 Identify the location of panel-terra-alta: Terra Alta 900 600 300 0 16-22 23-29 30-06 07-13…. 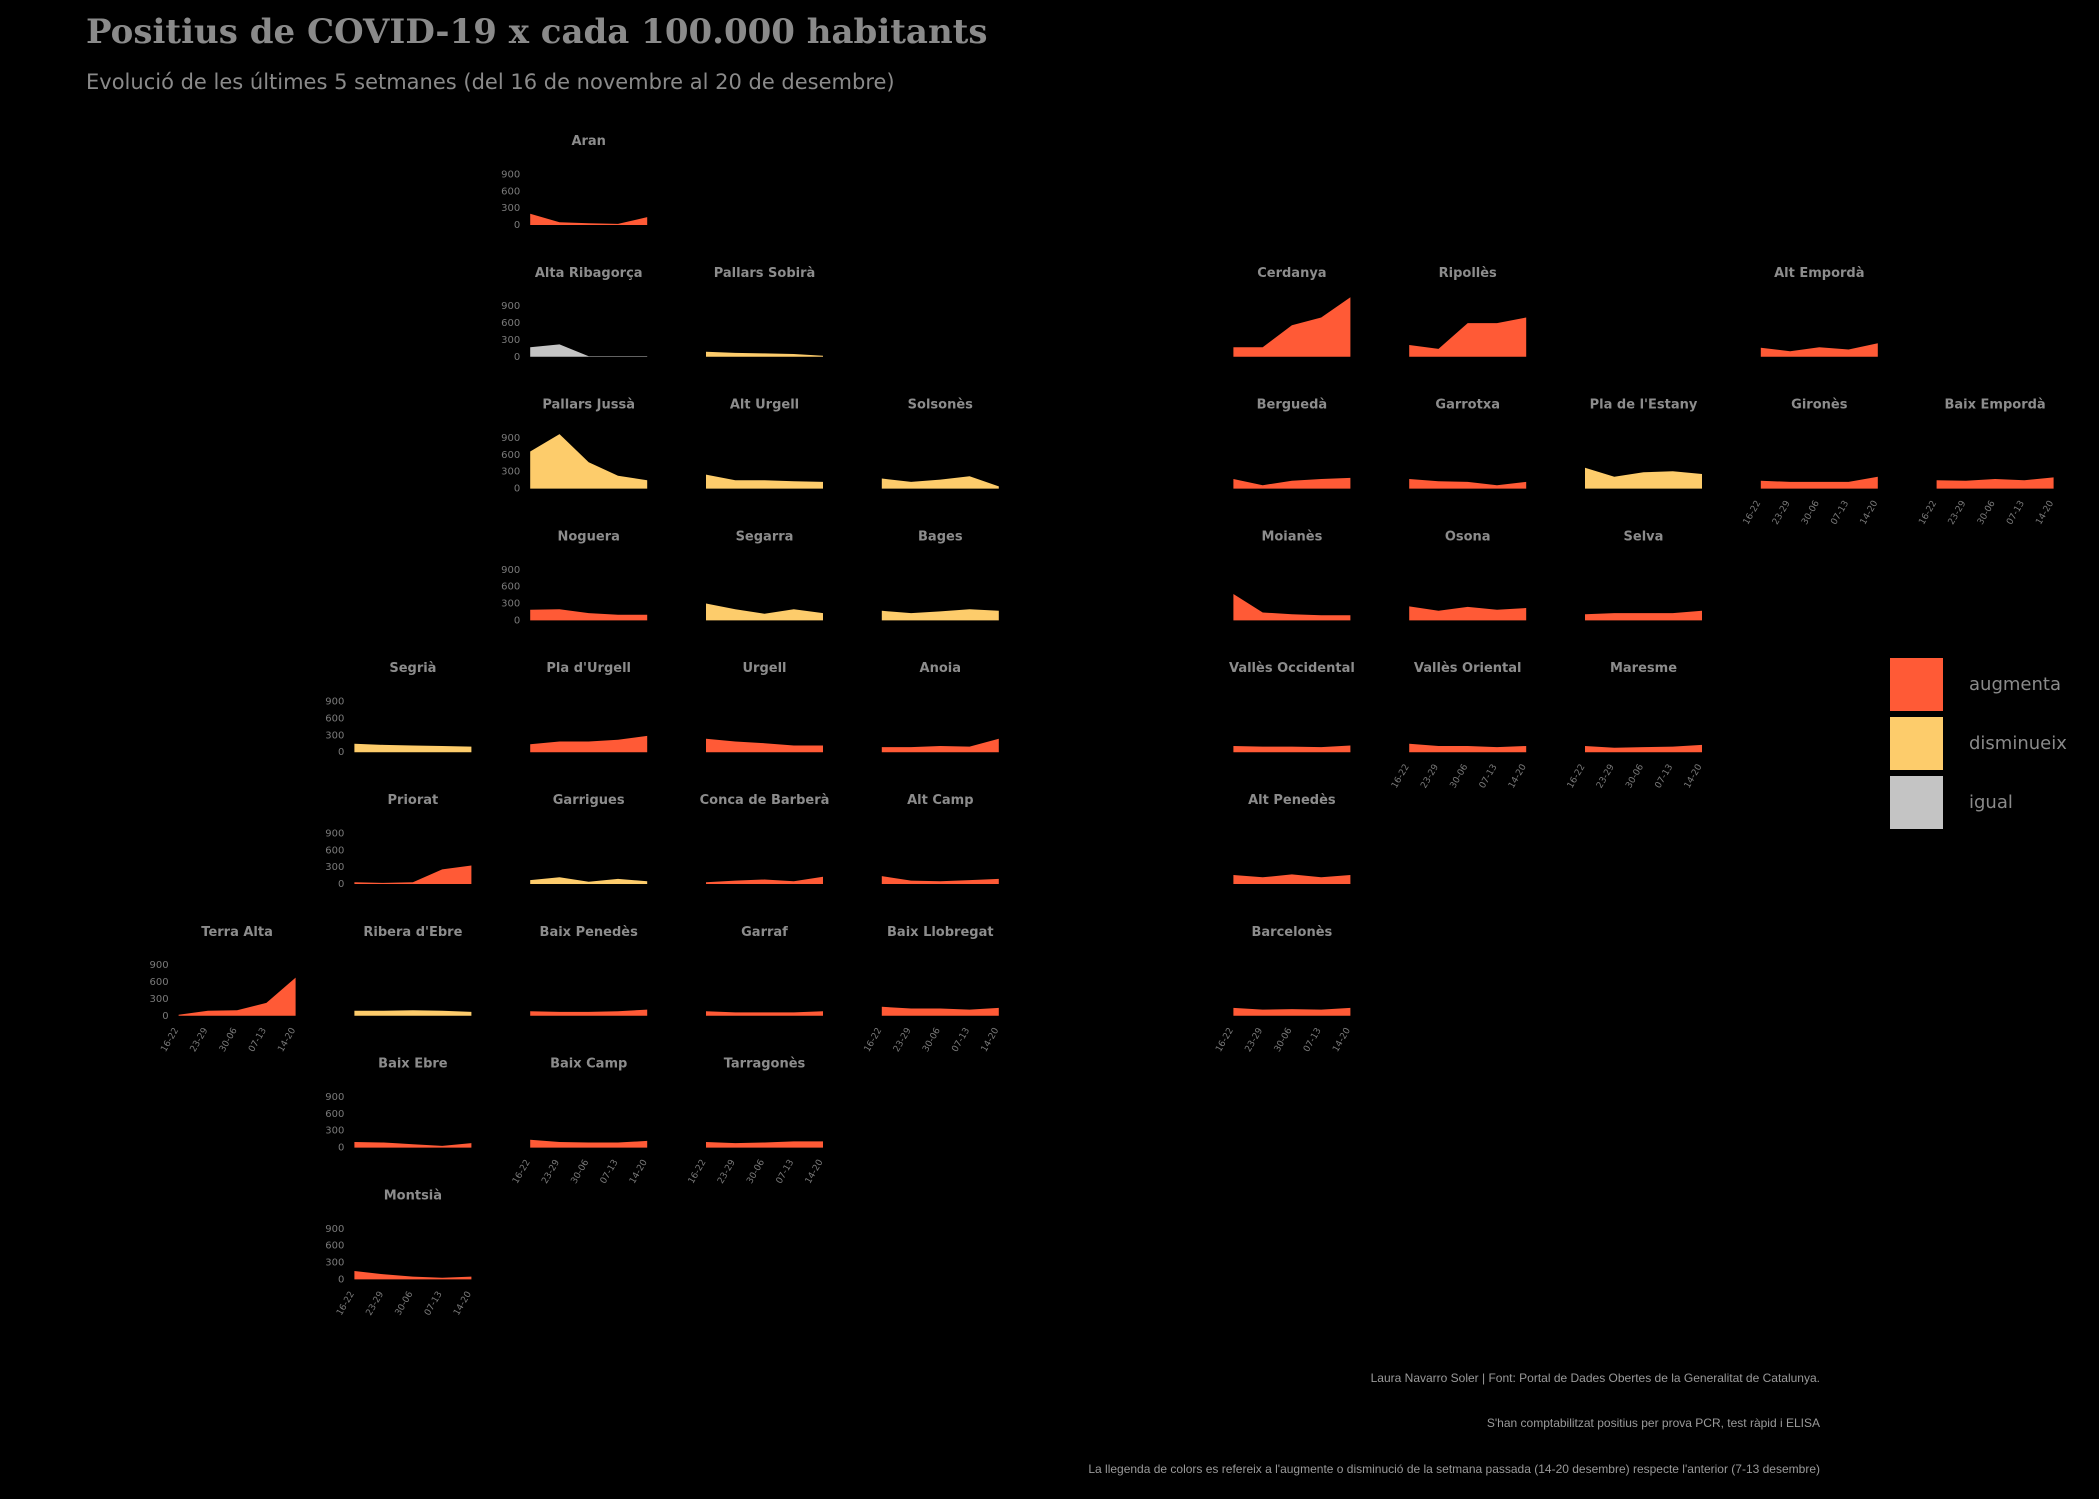
(224, 989).